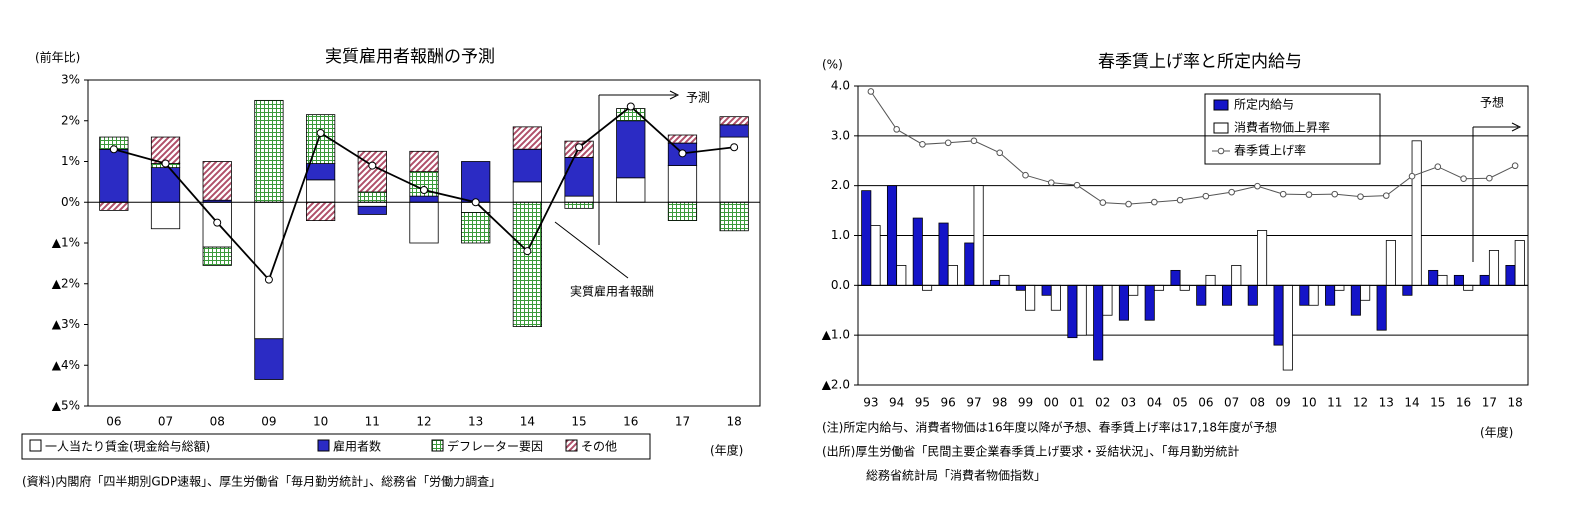 The height and width of the screenshot is (510, 1591). Describe the element at coordinates (896, 403) in the screenshot. I see `x-tick-label: 94` at that location.